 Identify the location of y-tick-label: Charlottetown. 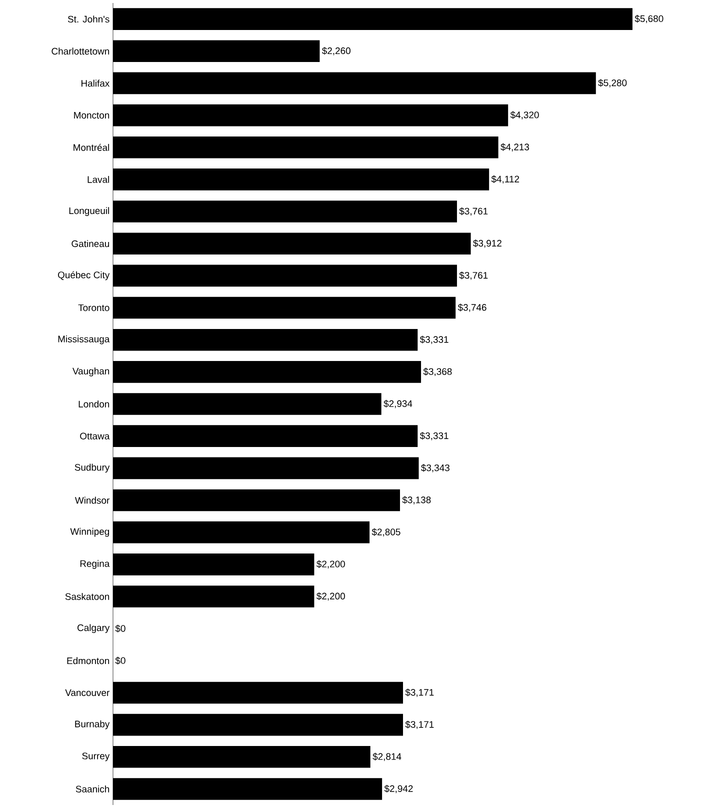
(81, 51).